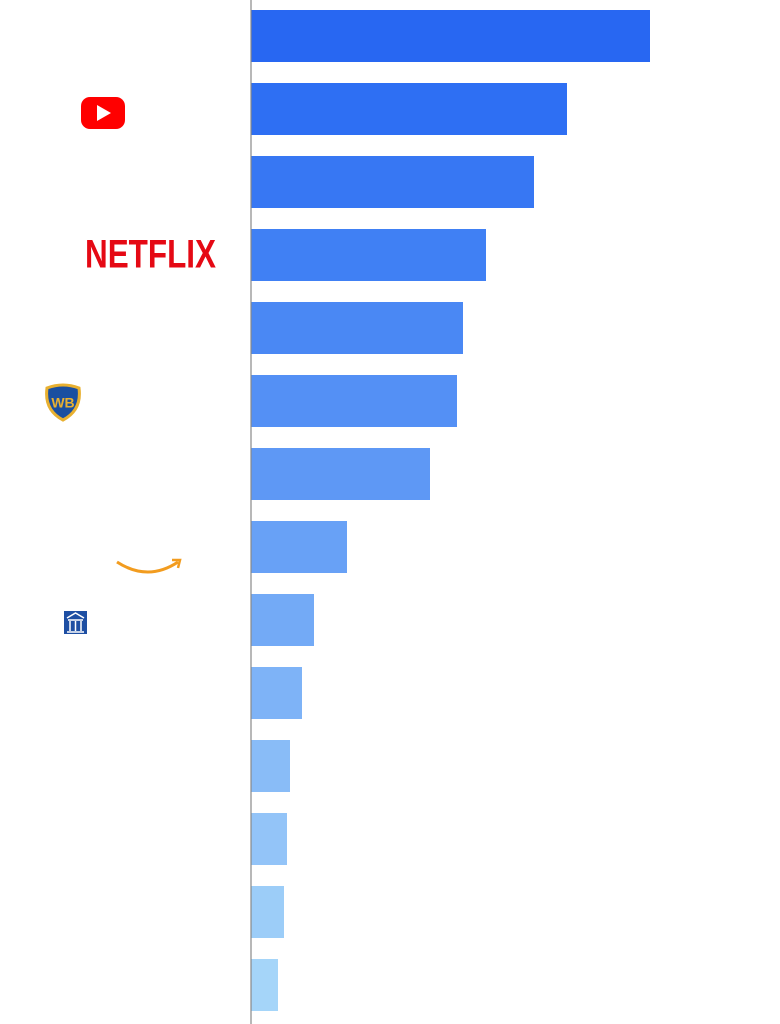 The height and width of the screenshot is (1024, 780). I want to click on building-logo, so click(75, 622).